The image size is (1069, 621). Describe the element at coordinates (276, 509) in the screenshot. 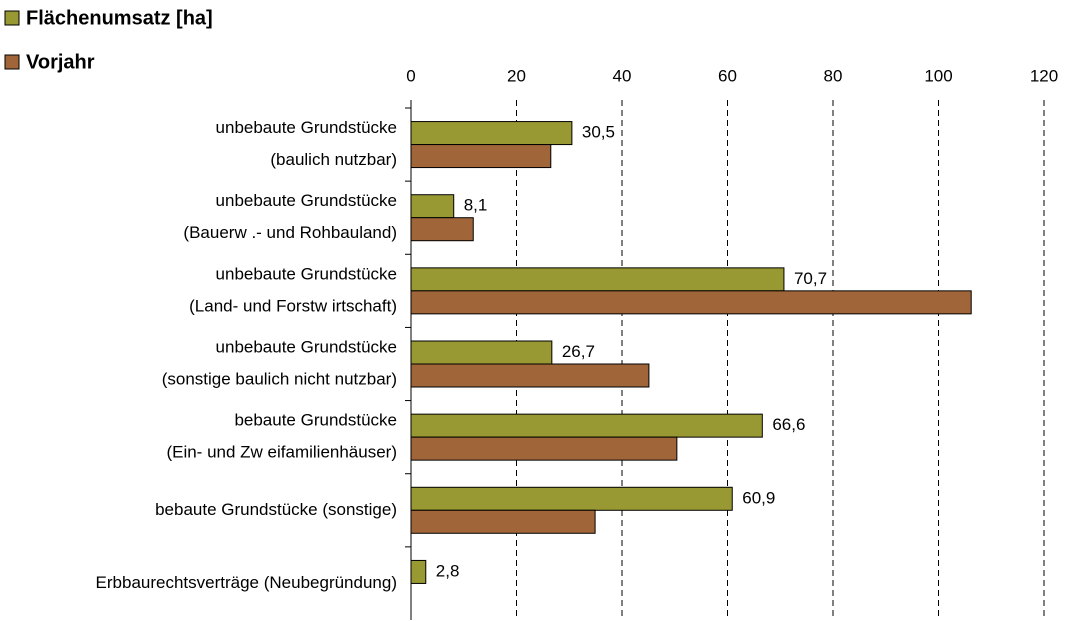

I see `y-tick-label: bebaute Grundstücke (sonstige)` at that location.